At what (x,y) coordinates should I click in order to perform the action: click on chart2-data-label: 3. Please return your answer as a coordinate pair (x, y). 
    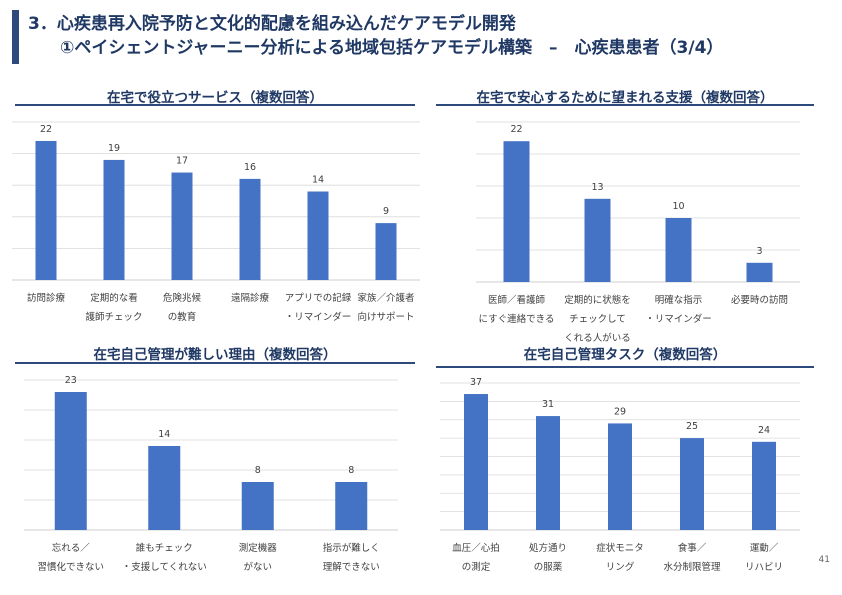
    Looking at the image, I should click on (759, 251).